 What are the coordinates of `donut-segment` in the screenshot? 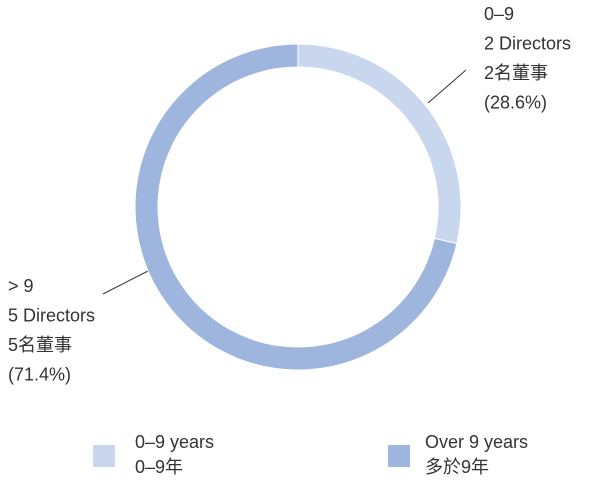 It's located at (379, 144).